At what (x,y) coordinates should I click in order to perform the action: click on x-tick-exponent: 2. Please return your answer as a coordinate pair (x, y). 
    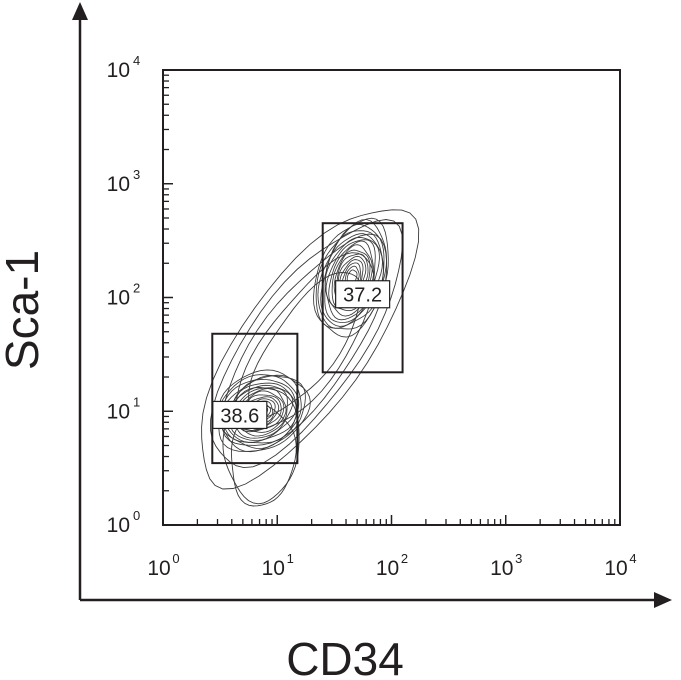
    Looking at the image, I should click on (404, 558).